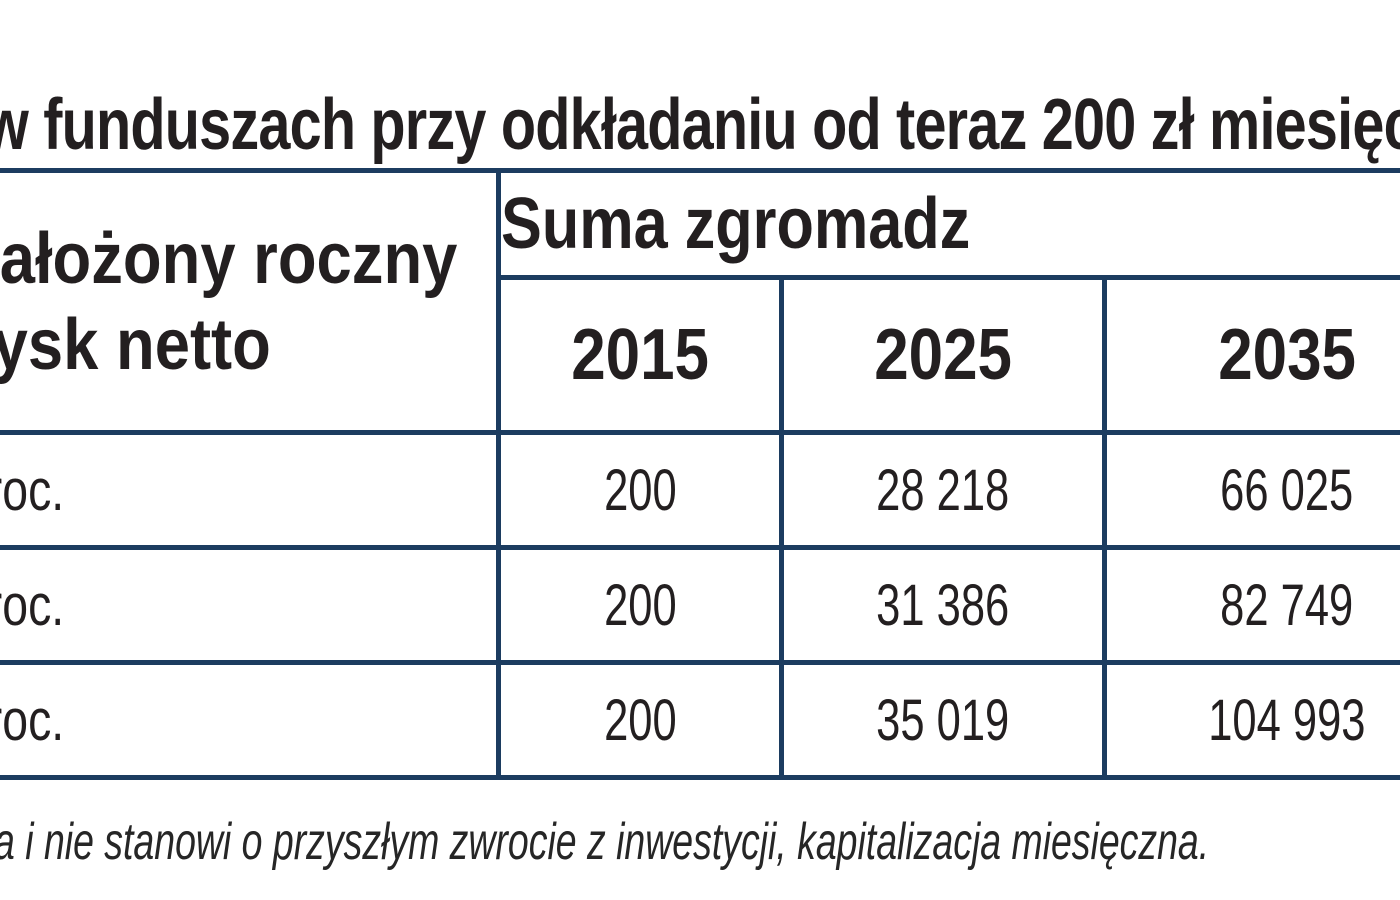  I want to click on value-text: 28 218, so click(943, 490).